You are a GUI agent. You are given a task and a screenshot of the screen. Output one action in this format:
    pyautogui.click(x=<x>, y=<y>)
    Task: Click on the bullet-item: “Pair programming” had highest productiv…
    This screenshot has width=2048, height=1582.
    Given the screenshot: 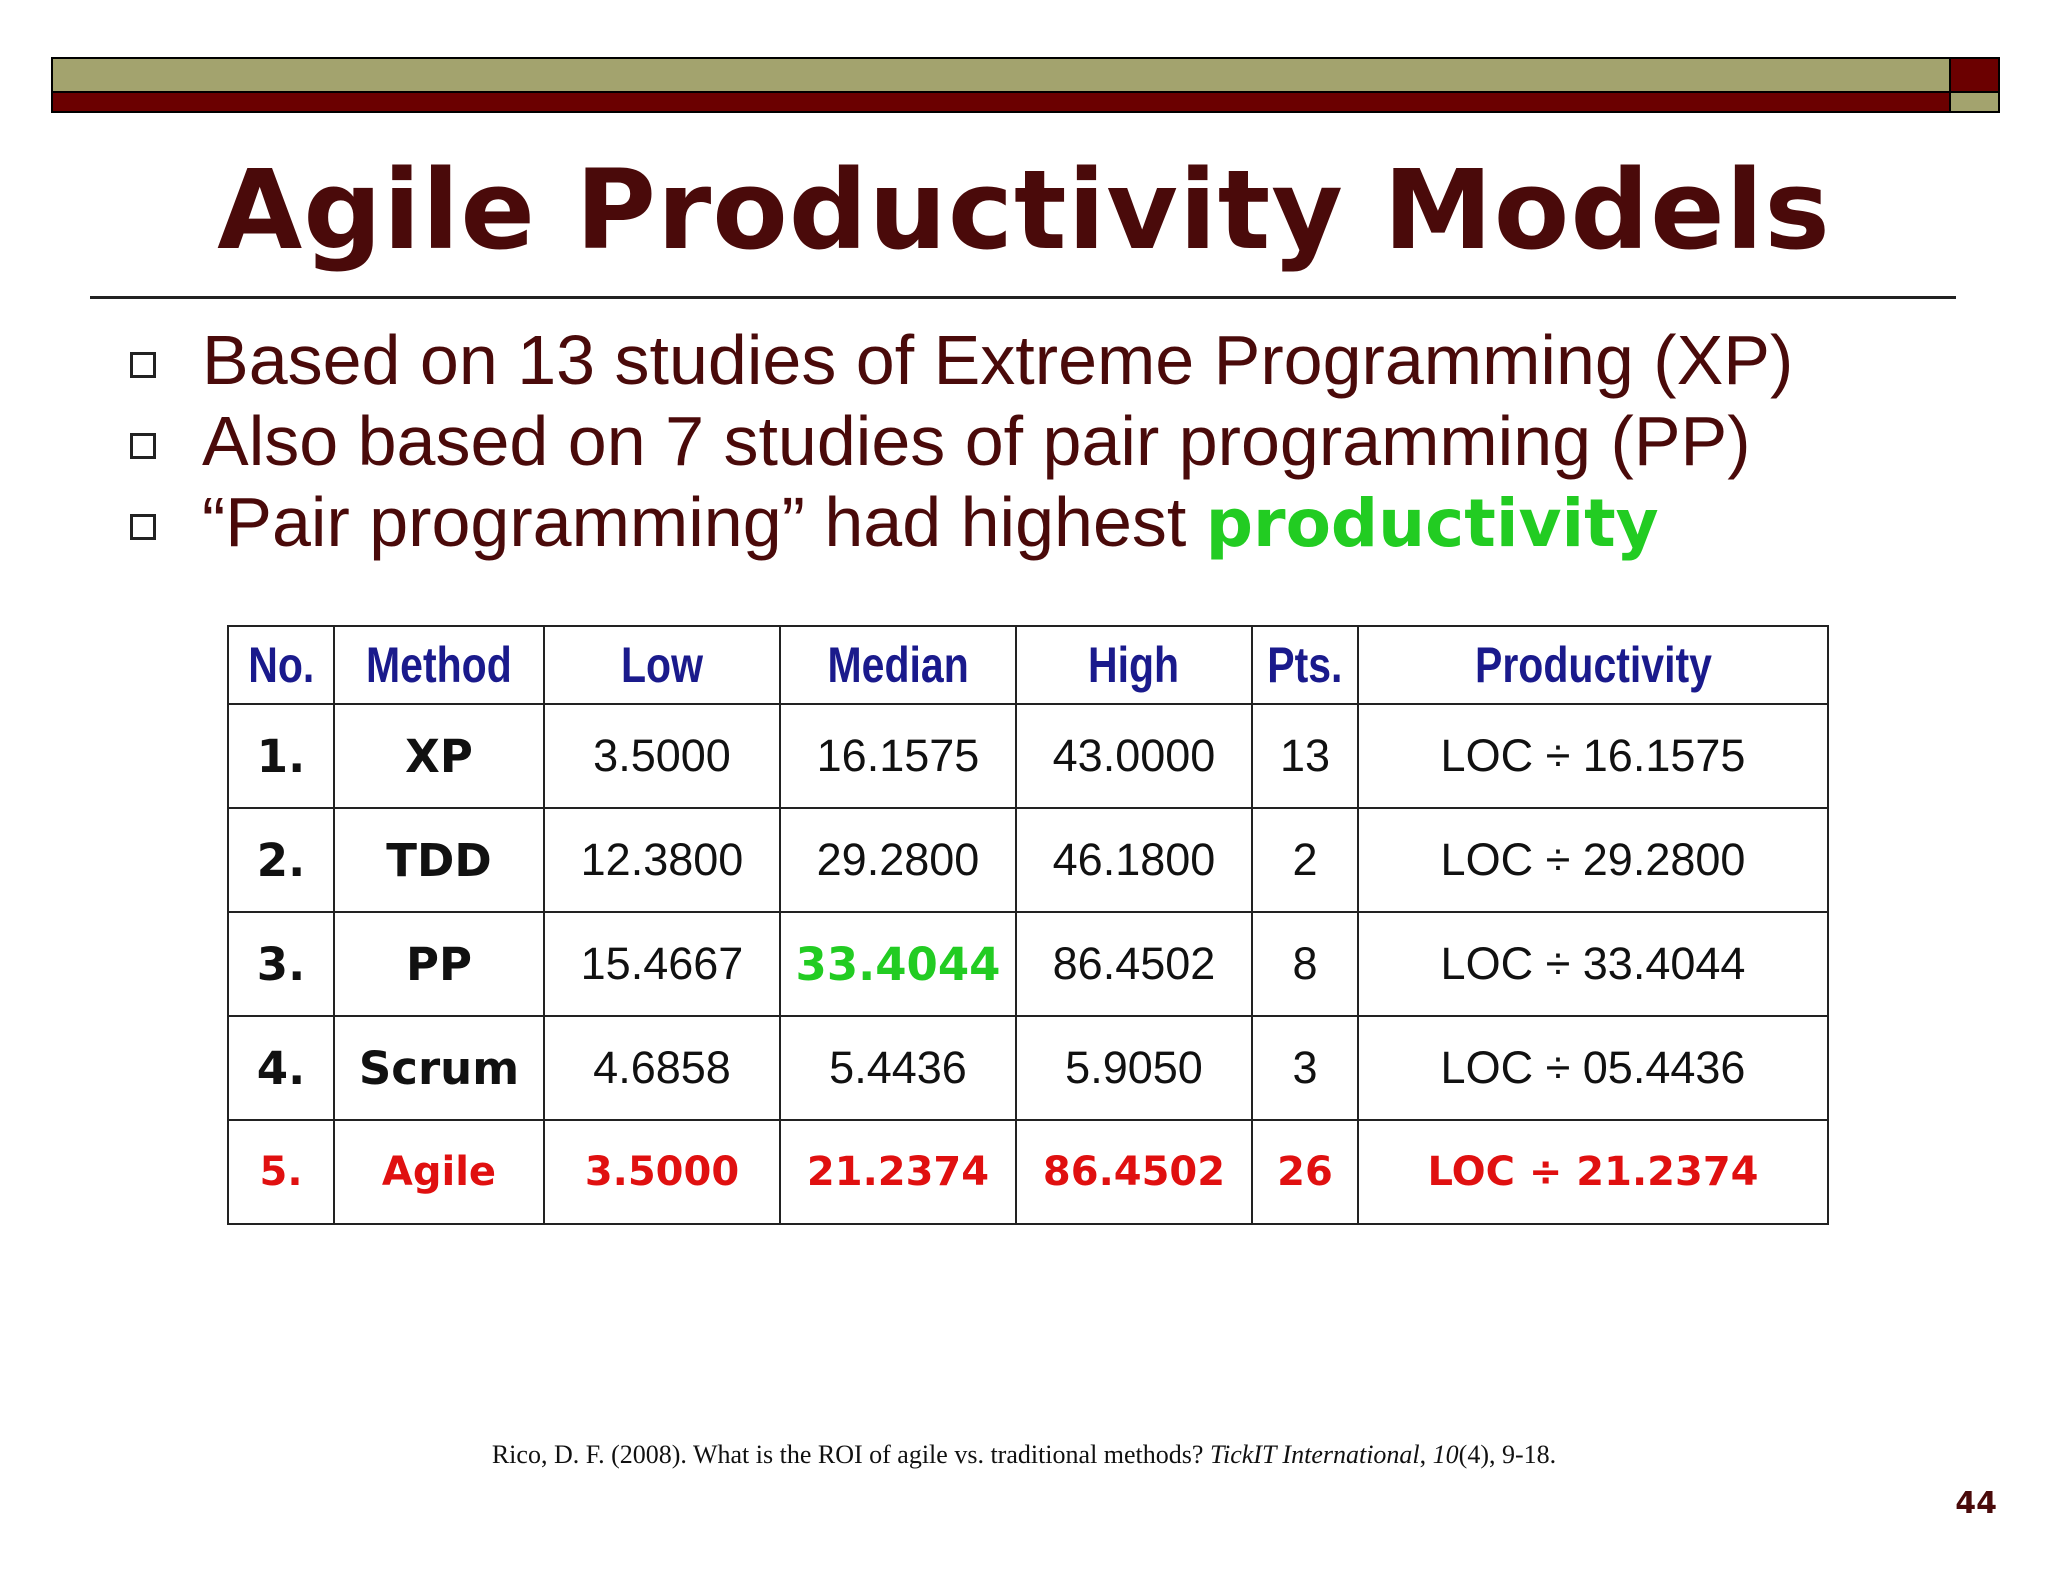 What is the action you would take?
    pyautogui.click(x=1050, y=520)
    